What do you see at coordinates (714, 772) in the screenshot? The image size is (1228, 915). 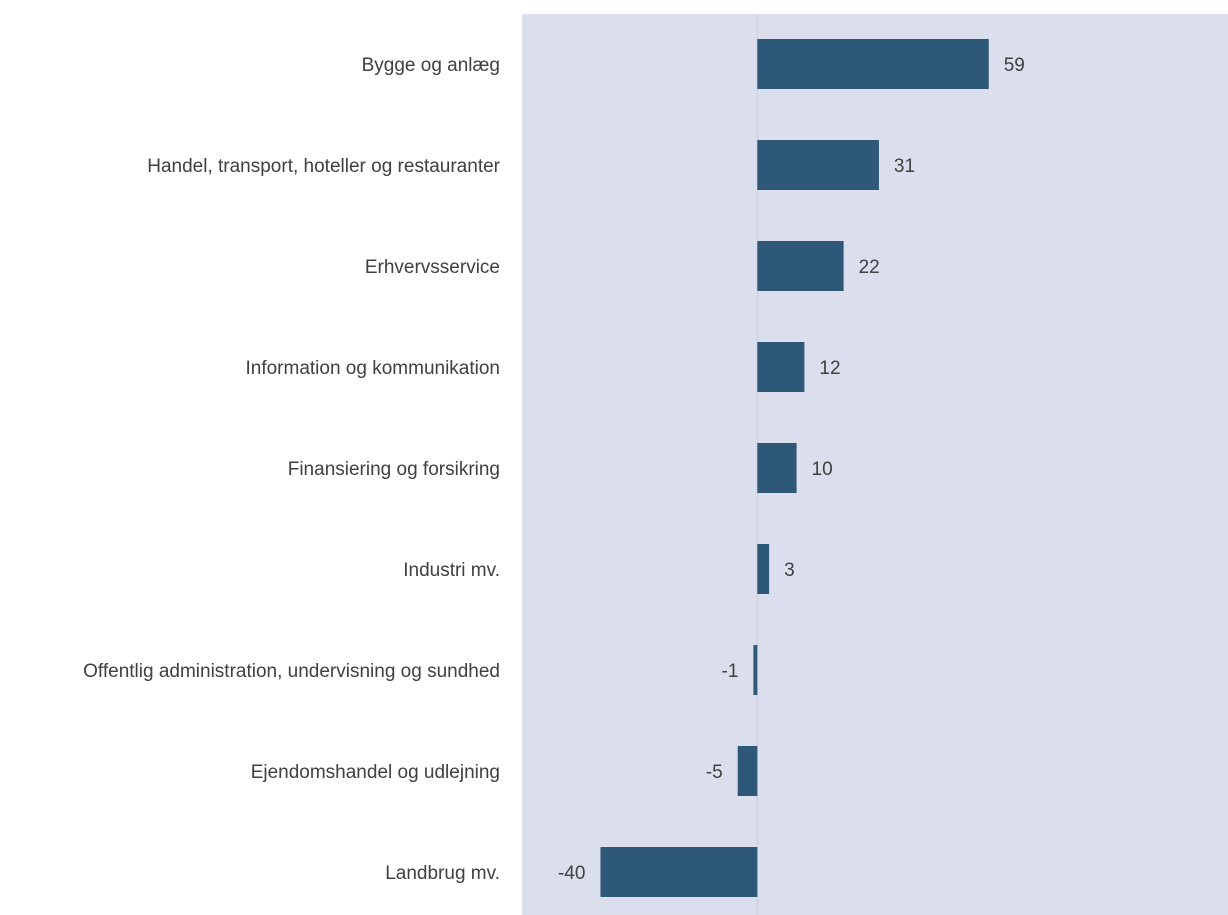 I see `data-label: -5` at bounding box center [714, 772].